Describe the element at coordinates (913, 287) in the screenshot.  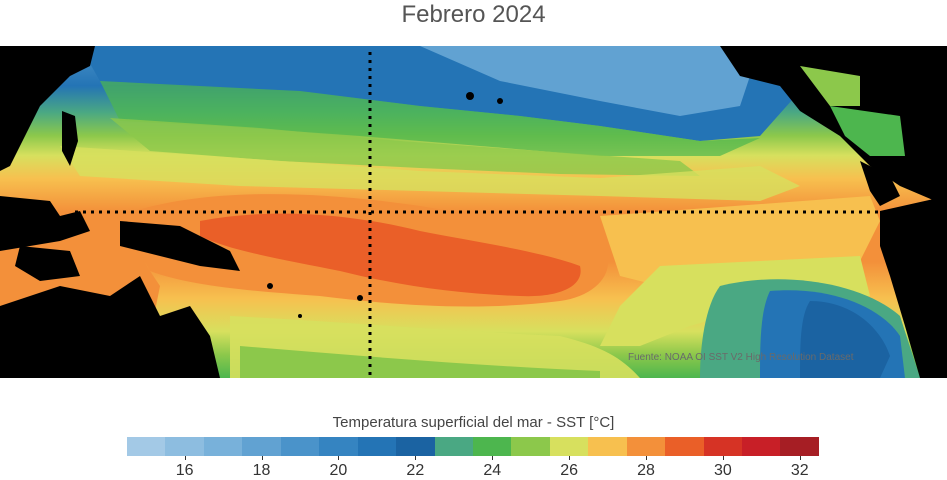
I see `south-america-land` at that location.